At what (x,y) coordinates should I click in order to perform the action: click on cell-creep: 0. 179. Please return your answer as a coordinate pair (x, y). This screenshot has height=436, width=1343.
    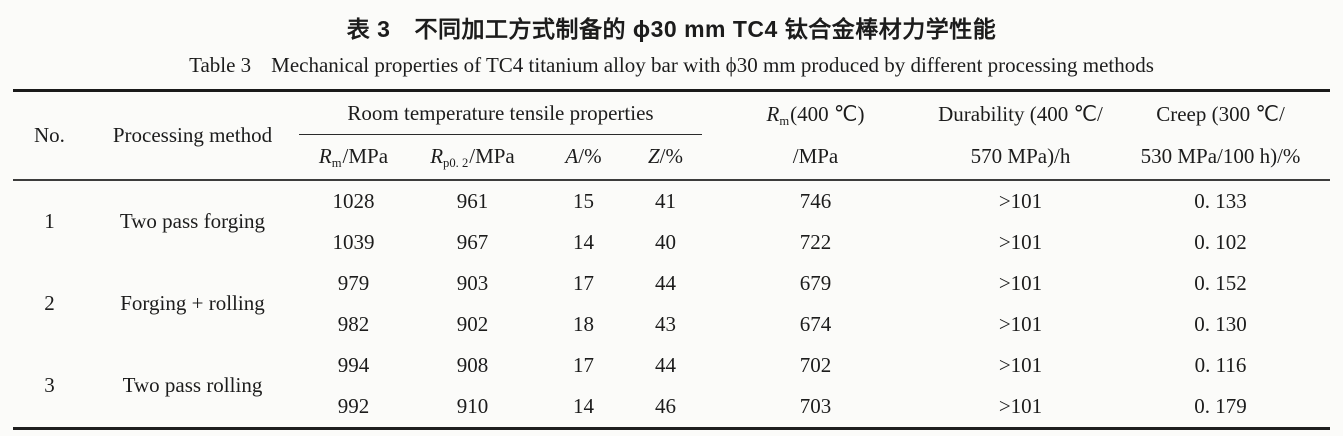
    Looking at the image, I should click on (1220, 405).